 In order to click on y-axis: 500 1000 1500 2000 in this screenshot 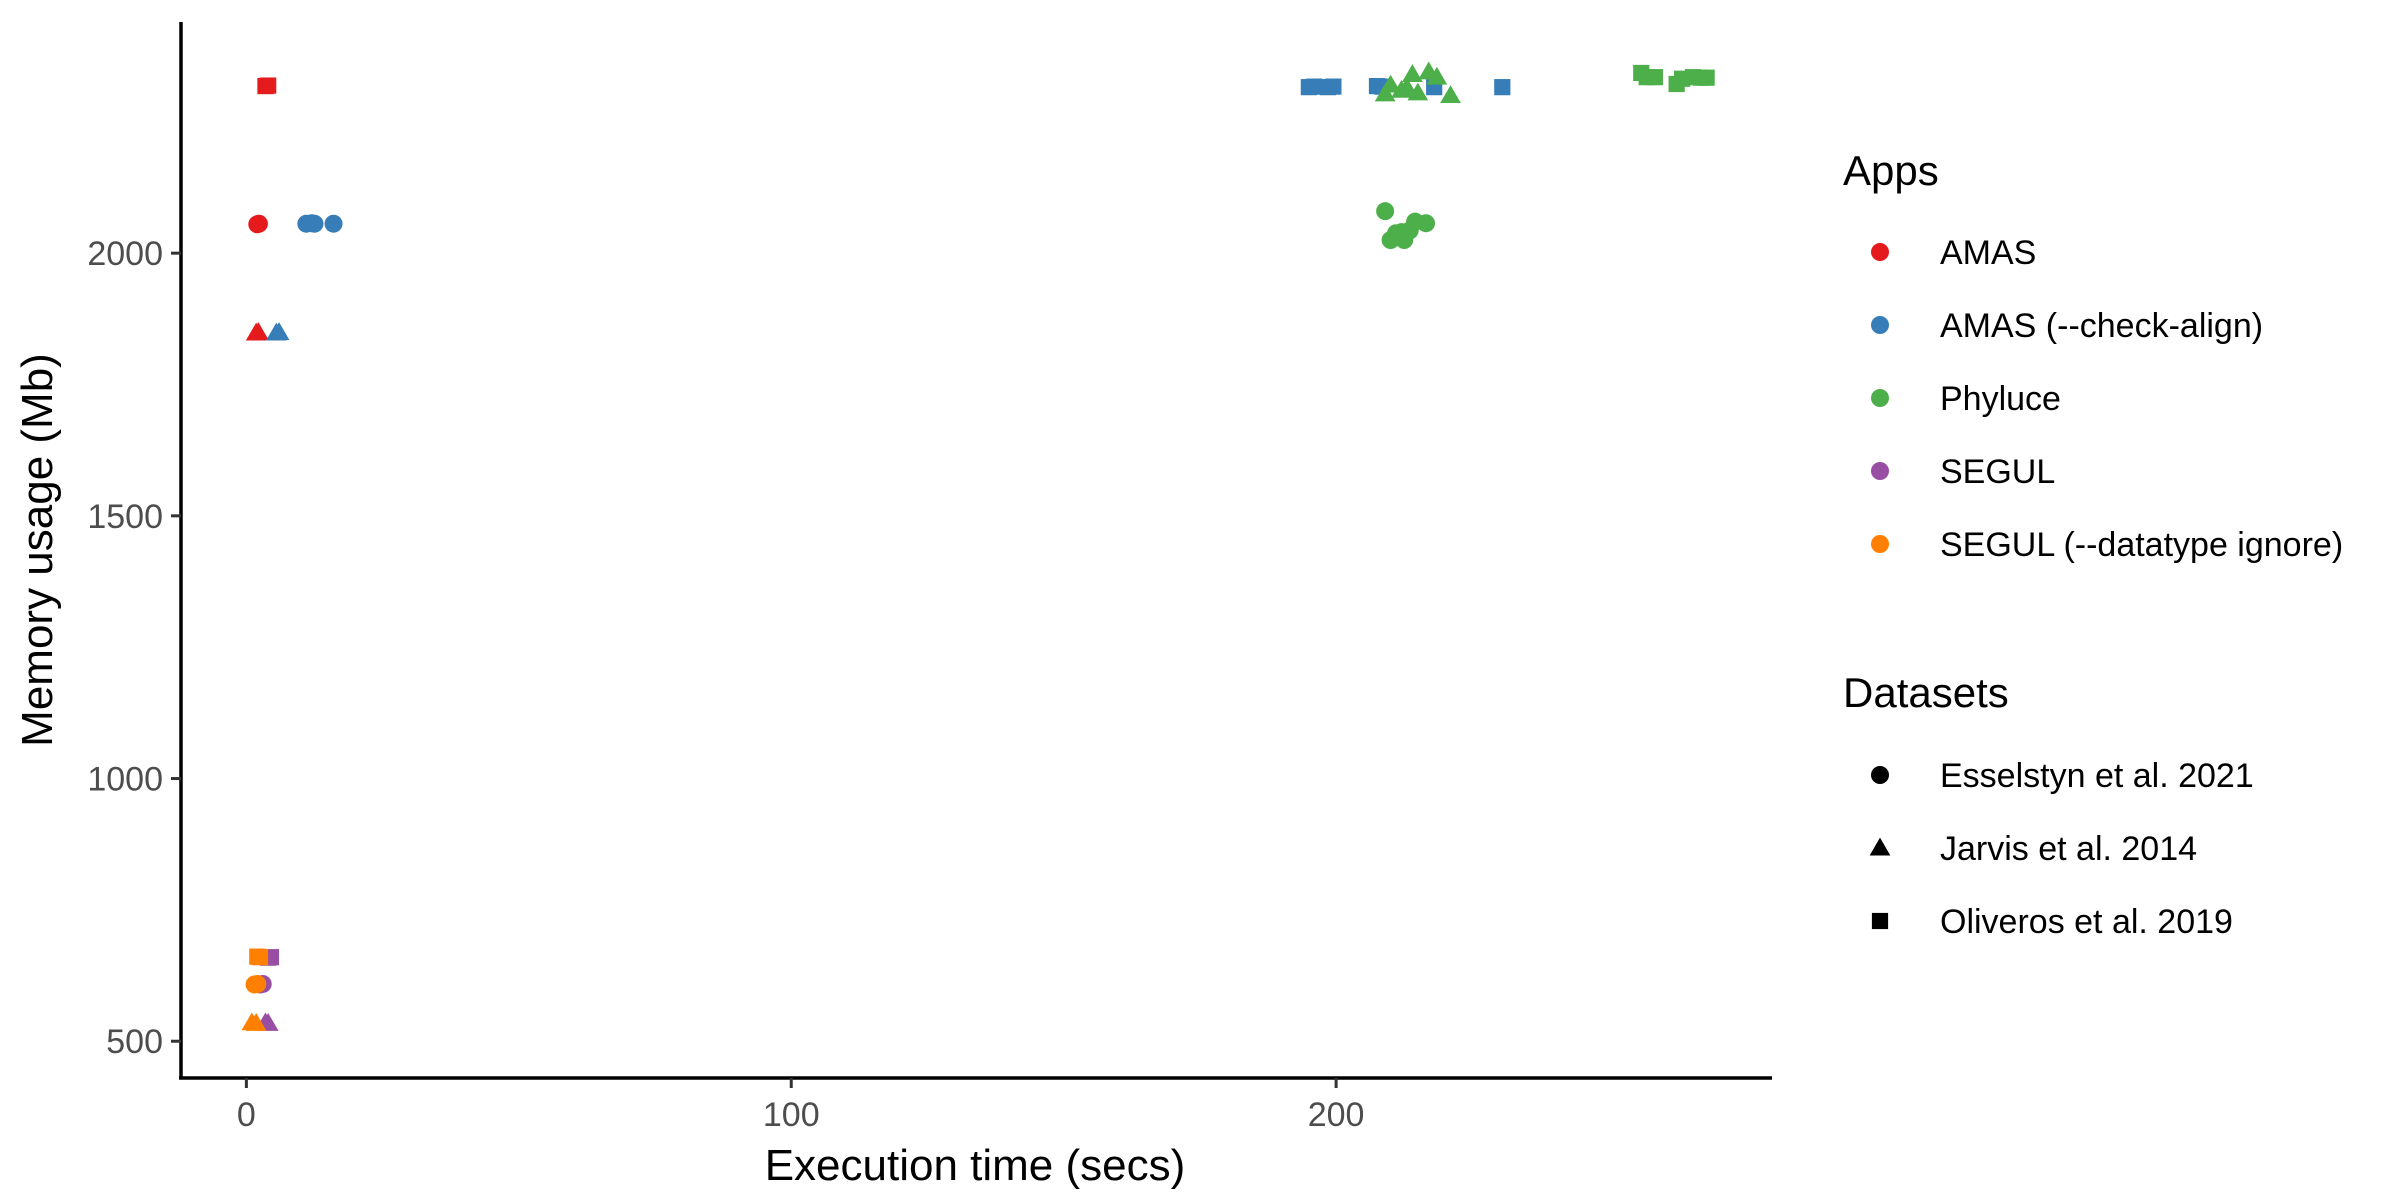, I will do `click(134, 648)`.